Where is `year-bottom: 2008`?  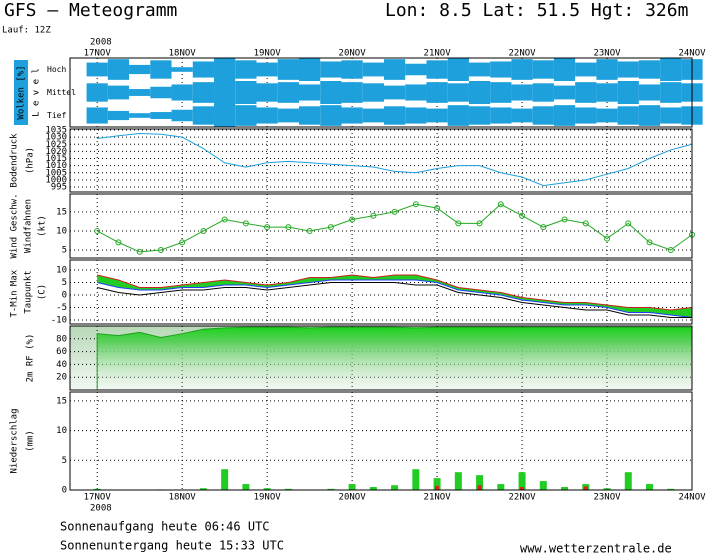 year-bottom: 2008 is located at coordinates (101, 509).